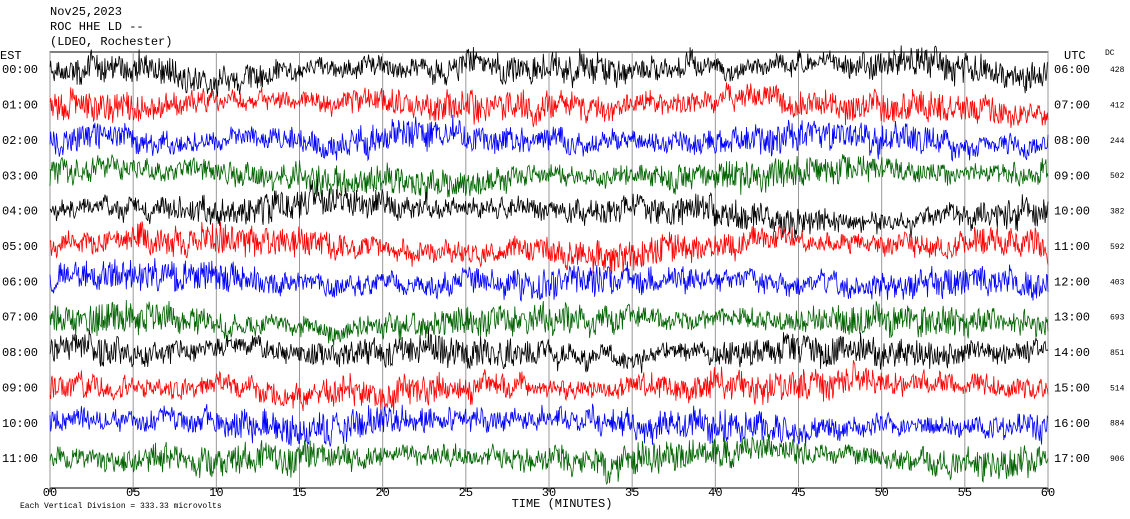  What do you see at coordinates (50, 493) in the screenshot?
I see `x-tick-label: 00` at bounding box center [50, 493].